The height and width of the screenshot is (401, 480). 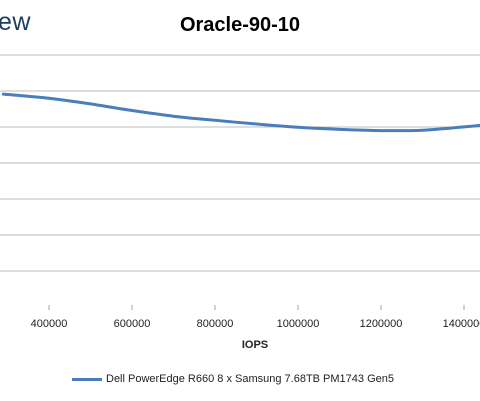 What do you see at coordinates (298, 324) in the screenshot?
I see `x-tick-label: 1000000` at bounding box center [298, 324].